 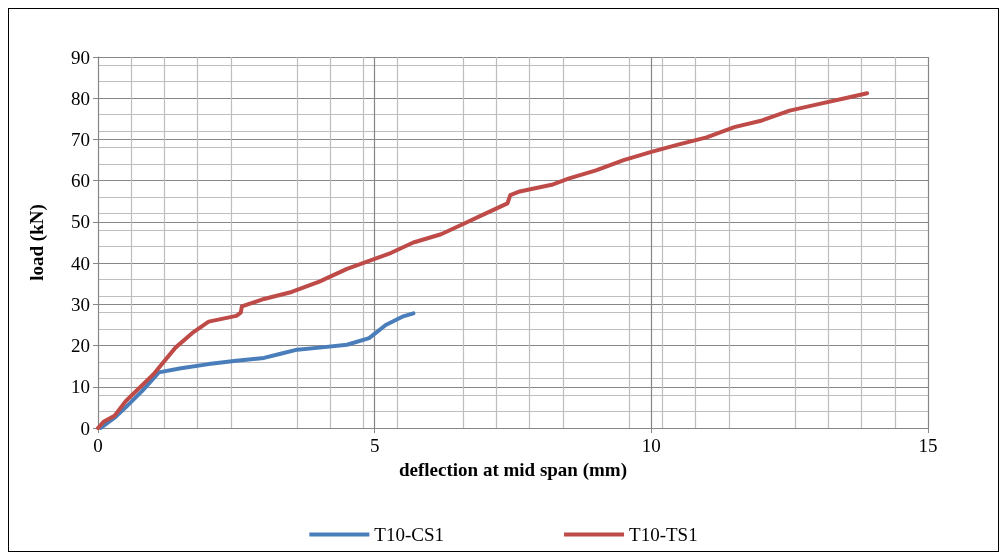 What do you see at coordinates (80, 98) in the screenshot?
I see `y-tick-label: 80` at bounding box center [80, 98].